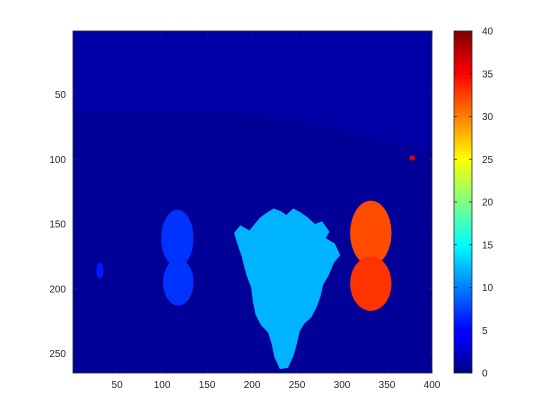  What do you see at coordinates (488, 288) in the screenshot?
I see `colorbar-tick-label: 10` at bounding box center [488, 288].